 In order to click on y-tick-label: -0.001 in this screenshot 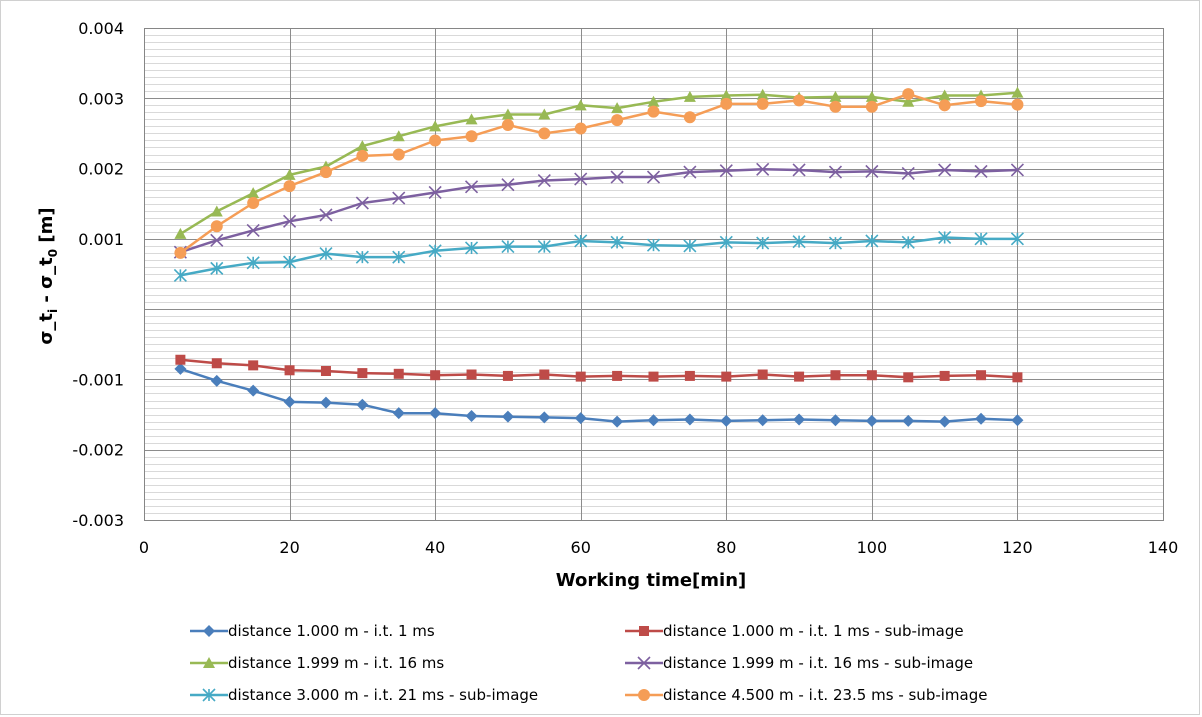, I will do `click(98, 379)`.